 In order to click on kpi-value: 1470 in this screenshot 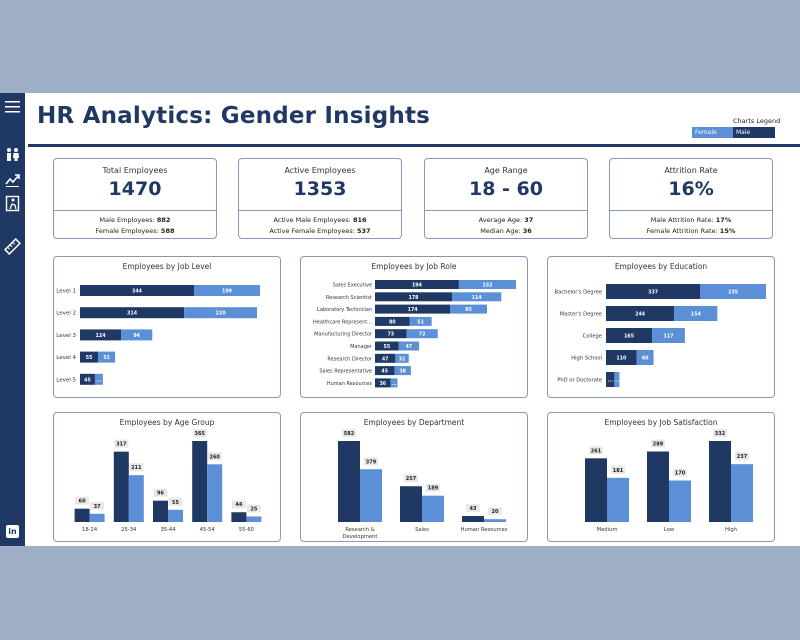, I will do `click(135, 189)`.